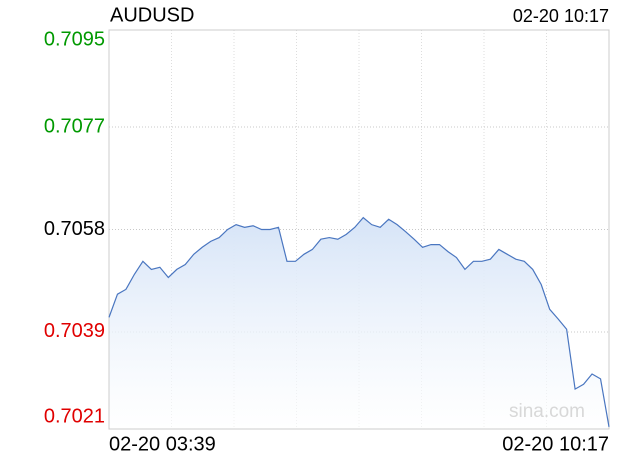  I want to click on y-tick-label: 0.7095, so click(74, 39).